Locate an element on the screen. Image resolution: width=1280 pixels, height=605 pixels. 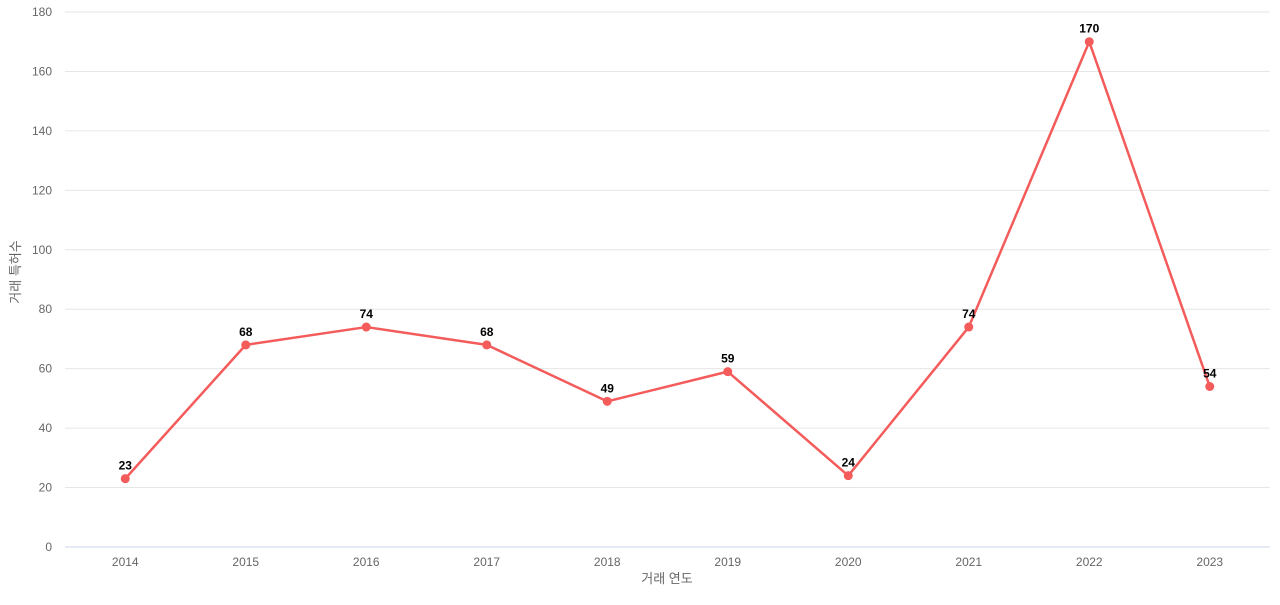
y-tick-label: 160 is located at coordinates (42, 71).